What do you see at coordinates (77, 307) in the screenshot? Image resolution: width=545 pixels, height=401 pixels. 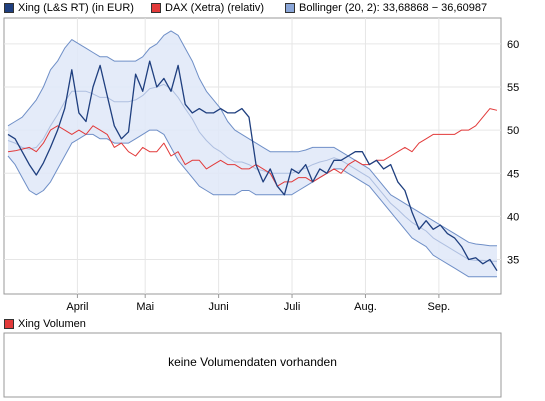 I see `x-tick-label-0: April` at bounding box center [77, 307].